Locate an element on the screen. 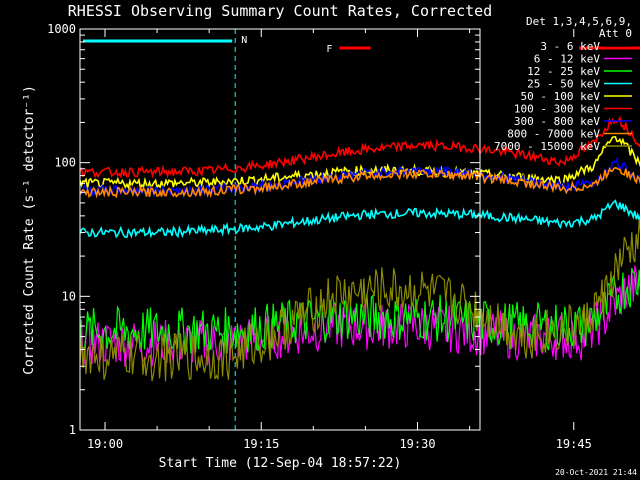 The height and width of the screenshot is (480, 640). y-axis-label: Corrected Count Rate (s⁻¹ detector⁻¹) is located at coordinates (29, 230).